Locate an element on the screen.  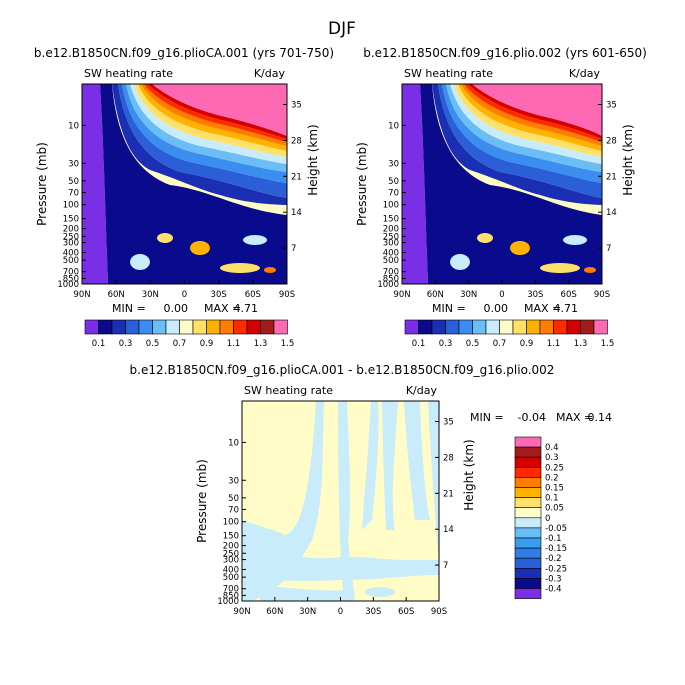
panel-2-left-label: SW heating rate is located at coordinates (448, 73).